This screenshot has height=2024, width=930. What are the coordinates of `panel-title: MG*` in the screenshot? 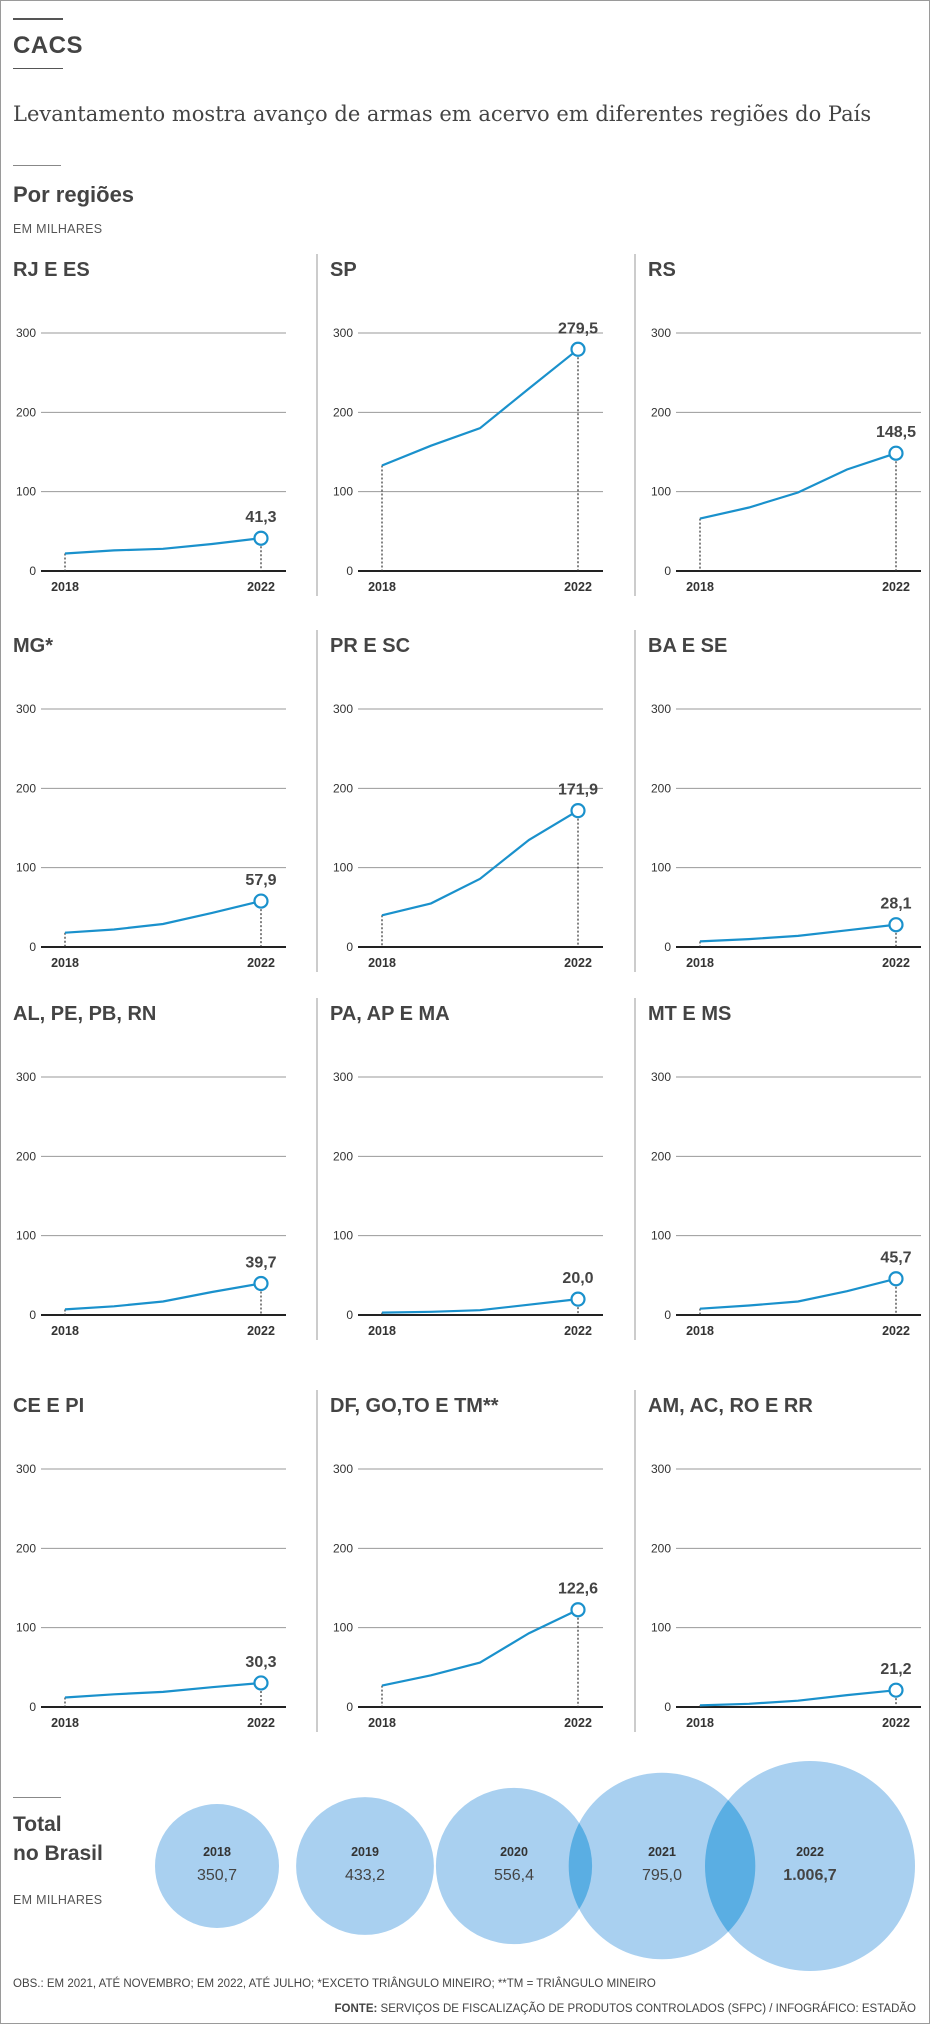 It's located at (33, 646).